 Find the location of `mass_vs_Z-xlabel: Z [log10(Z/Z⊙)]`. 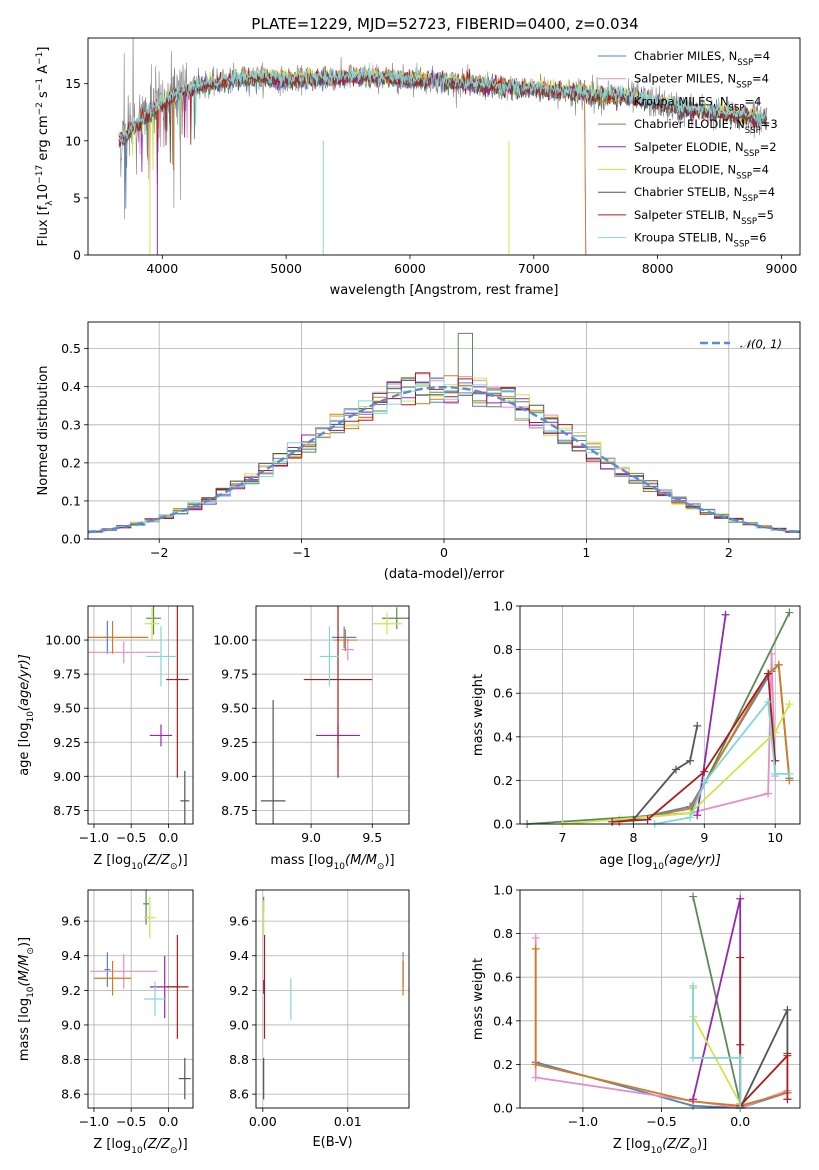

mass_vs_Z-xlabel: Z [log10(Z/Z⊙)] is located at coordinates (140, 1146).